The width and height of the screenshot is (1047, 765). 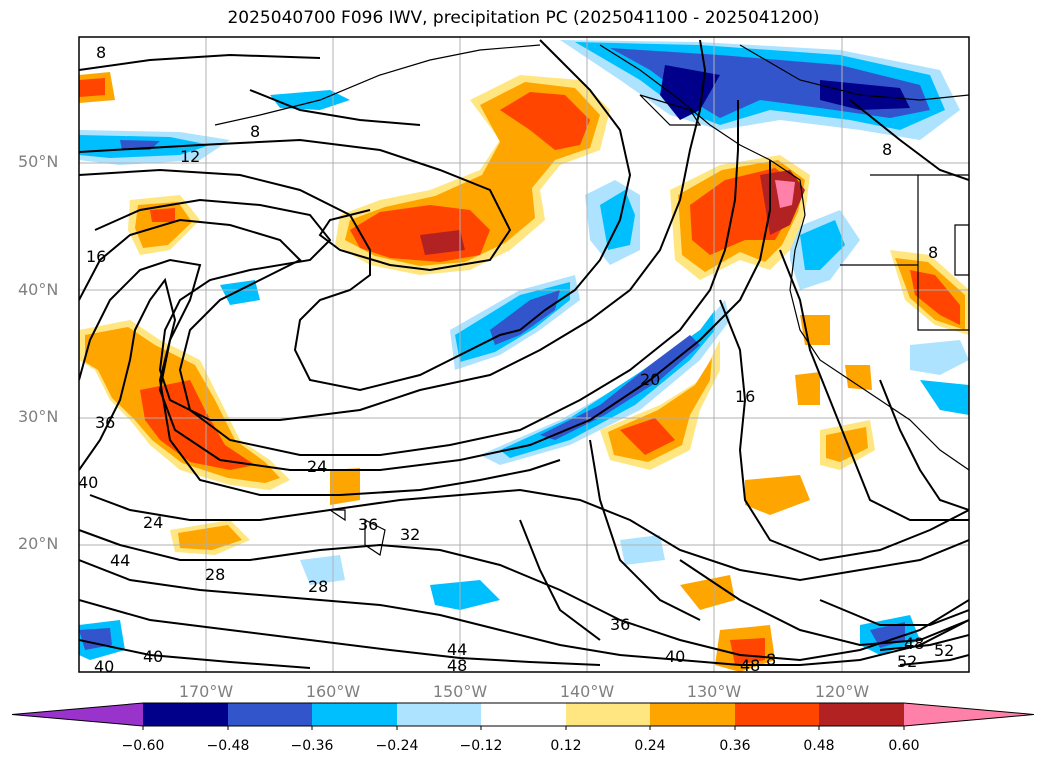 I want to click on lon-label-170w: 170°W, so click(x=206, y=691).